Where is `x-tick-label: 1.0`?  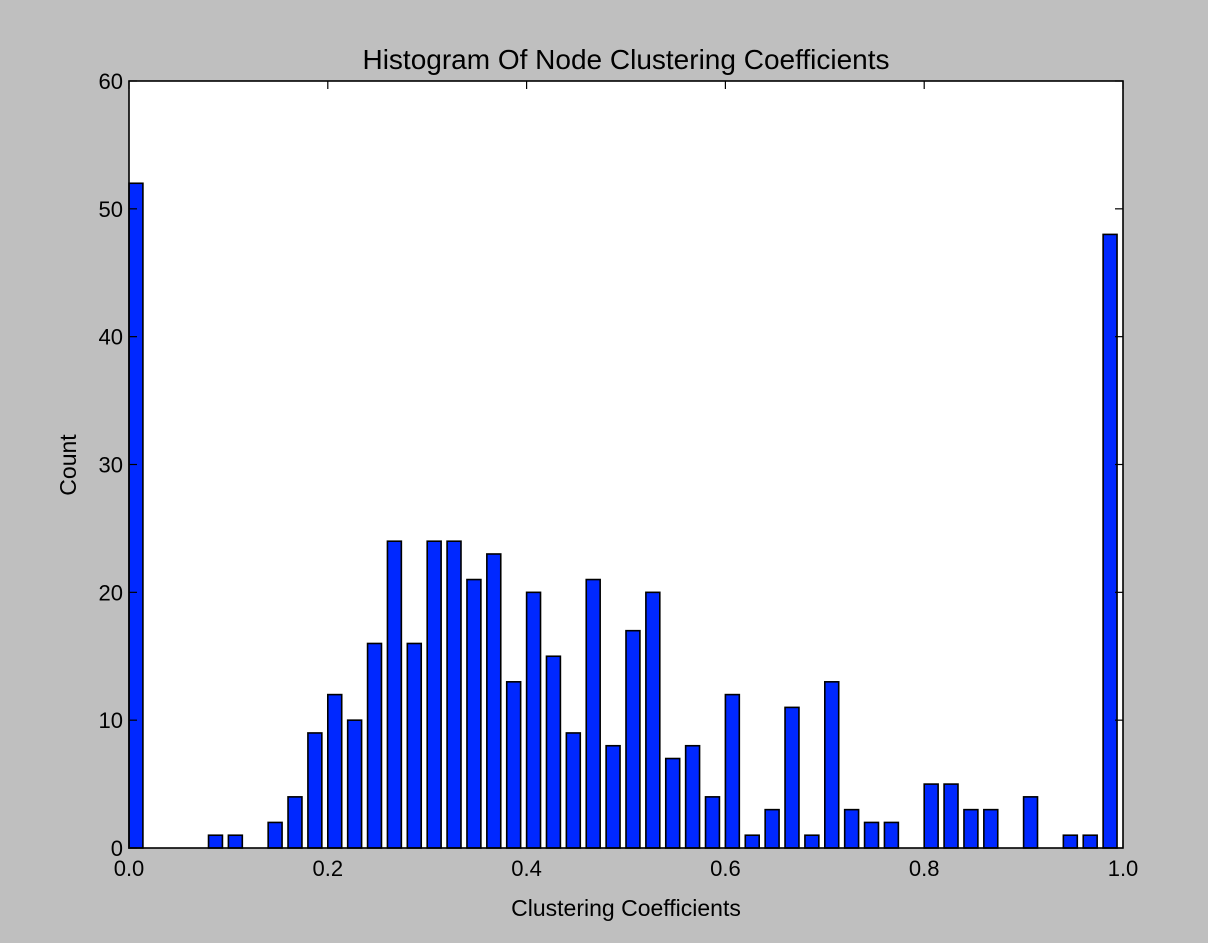 x-tick-label: 1.0 is located at coordinates (1123, 868).